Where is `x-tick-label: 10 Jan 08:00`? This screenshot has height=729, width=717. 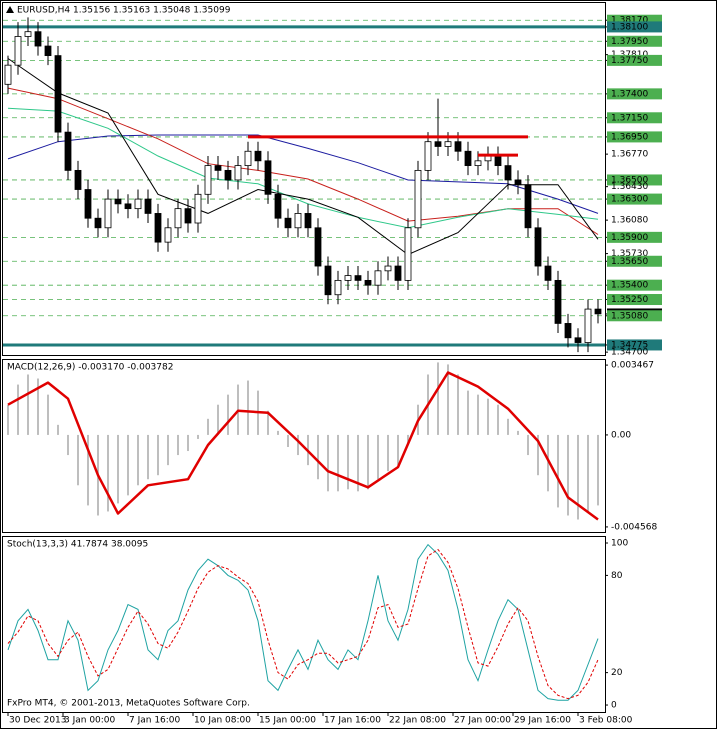
x-tick-label: 10 Jan 08:00 is located at coordinates (222, 721).